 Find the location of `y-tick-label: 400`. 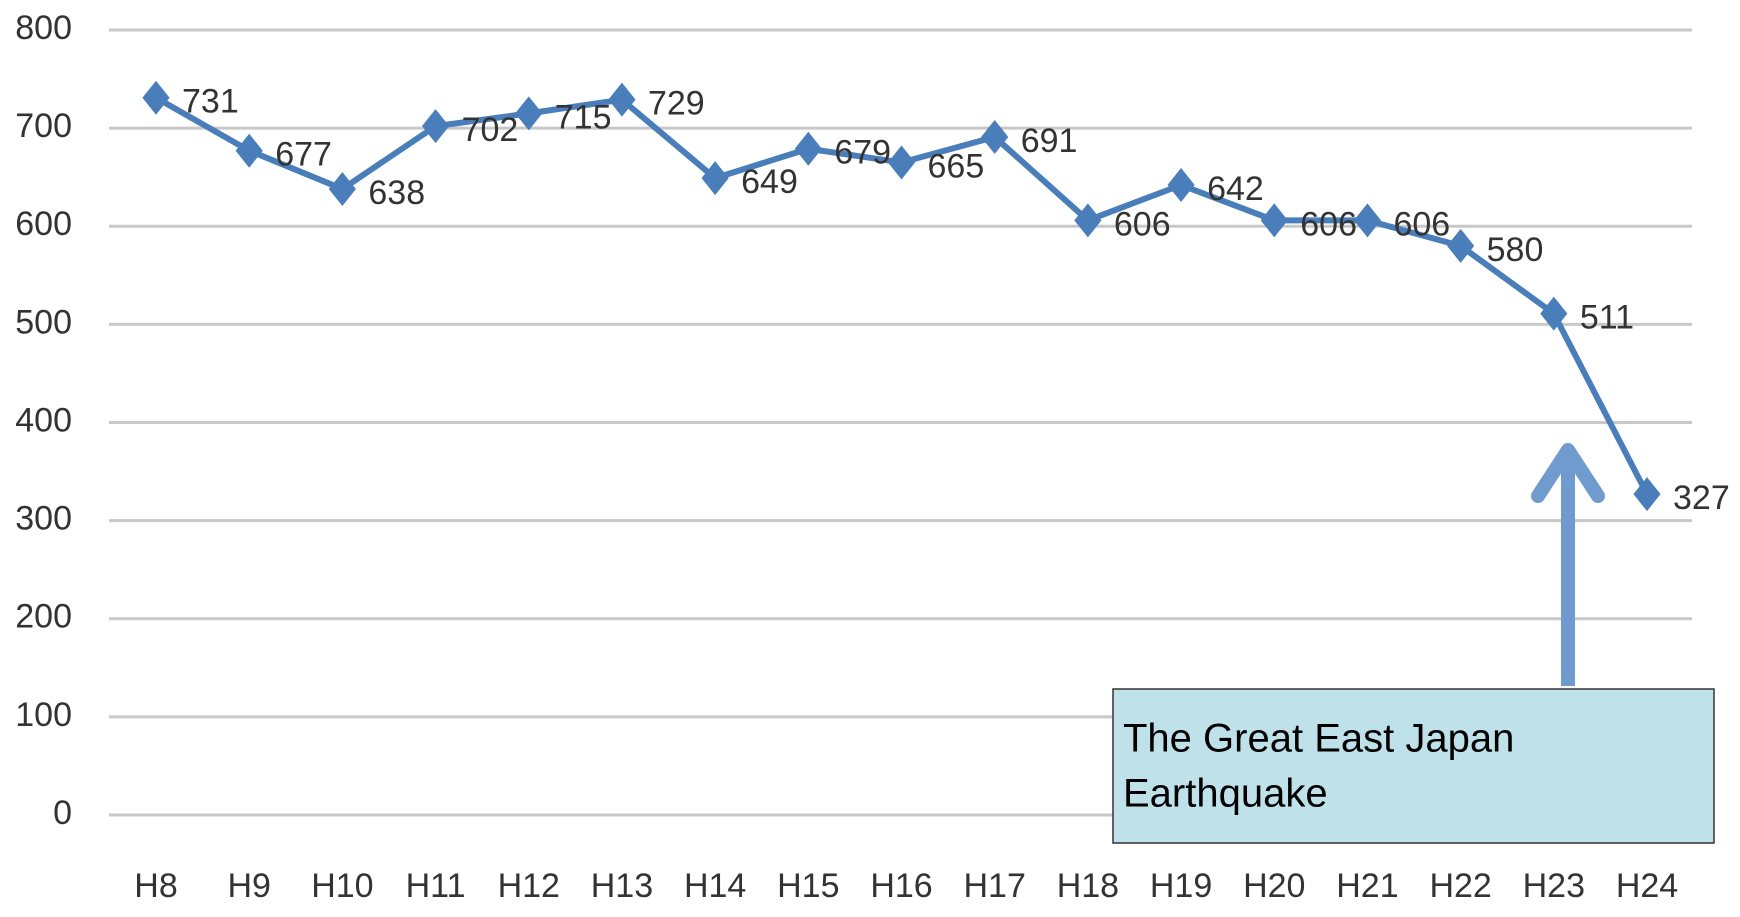

y-tick-label: 400 is located at coordinates (43, 420).